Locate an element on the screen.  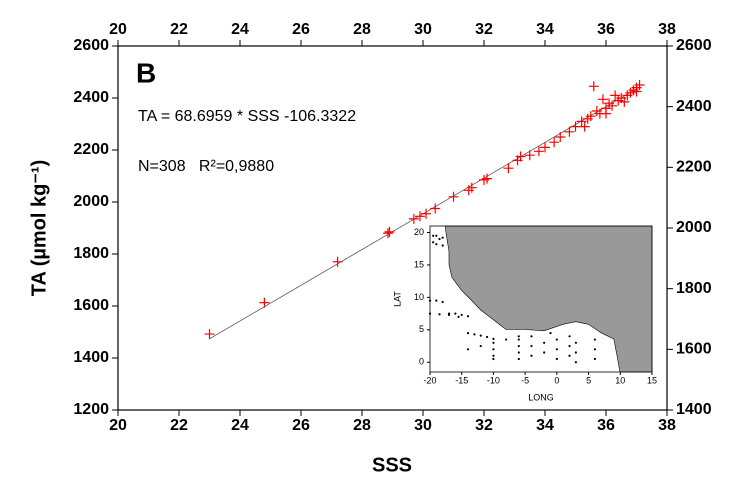
x2-tick-label: 36 is located at coordinates (606, 29).